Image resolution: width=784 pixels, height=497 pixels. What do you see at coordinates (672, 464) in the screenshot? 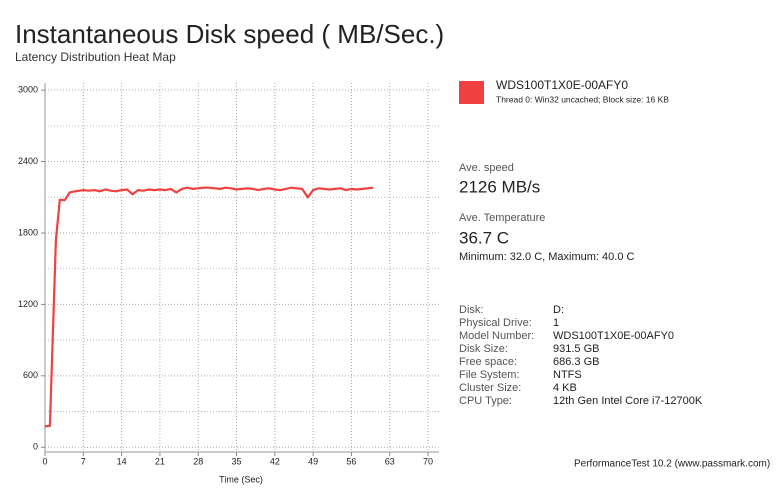
I see `footer: PerformanceTest 10.2 (www.passmark.com)` at bounding box center [672, 464].